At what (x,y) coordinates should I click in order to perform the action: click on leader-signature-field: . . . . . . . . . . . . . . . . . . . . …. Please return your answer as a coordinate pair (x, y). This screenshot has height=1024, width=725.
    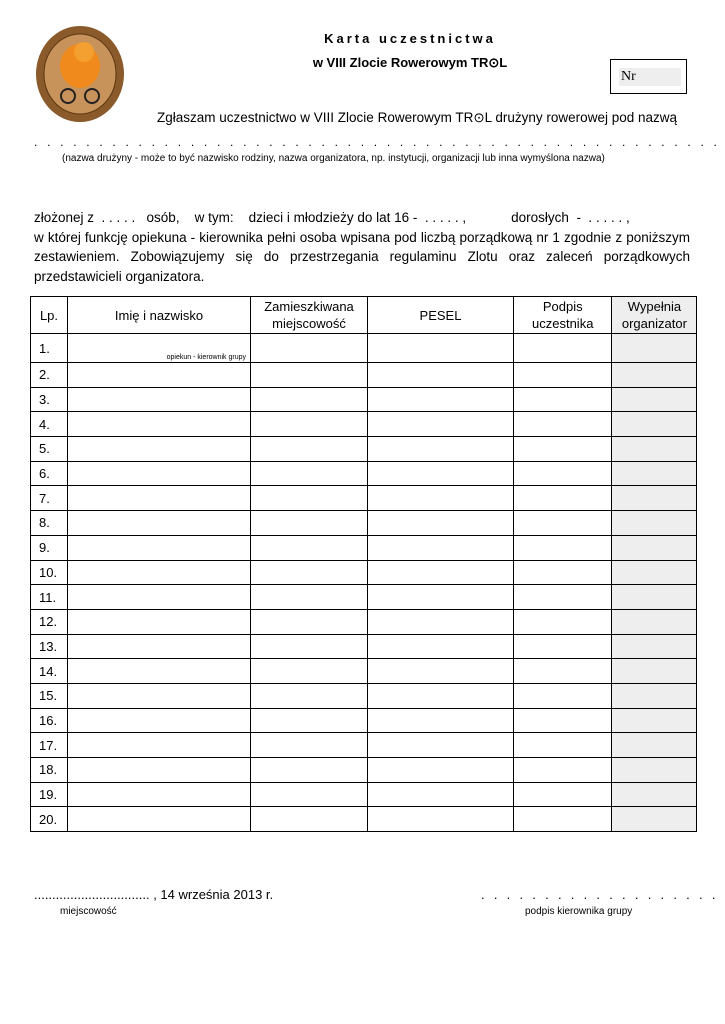
    Looking at the image, I should click on (603, 894).